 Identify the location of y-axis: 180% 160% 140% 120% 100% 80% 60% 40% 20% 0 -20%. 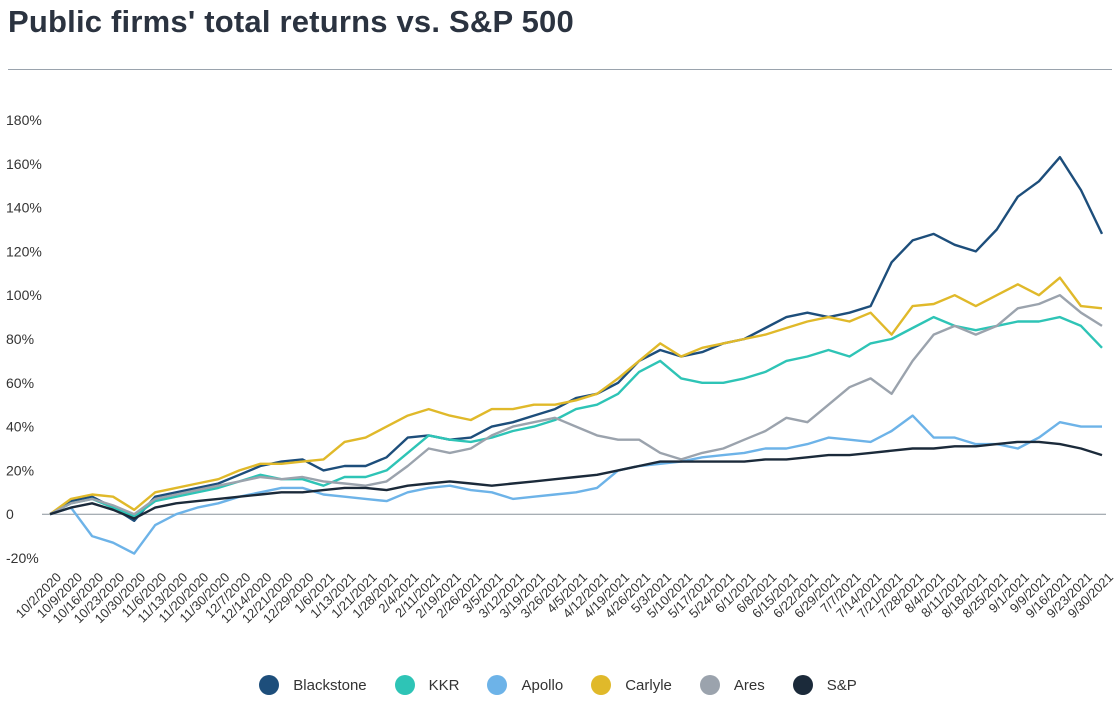
(24, 339).